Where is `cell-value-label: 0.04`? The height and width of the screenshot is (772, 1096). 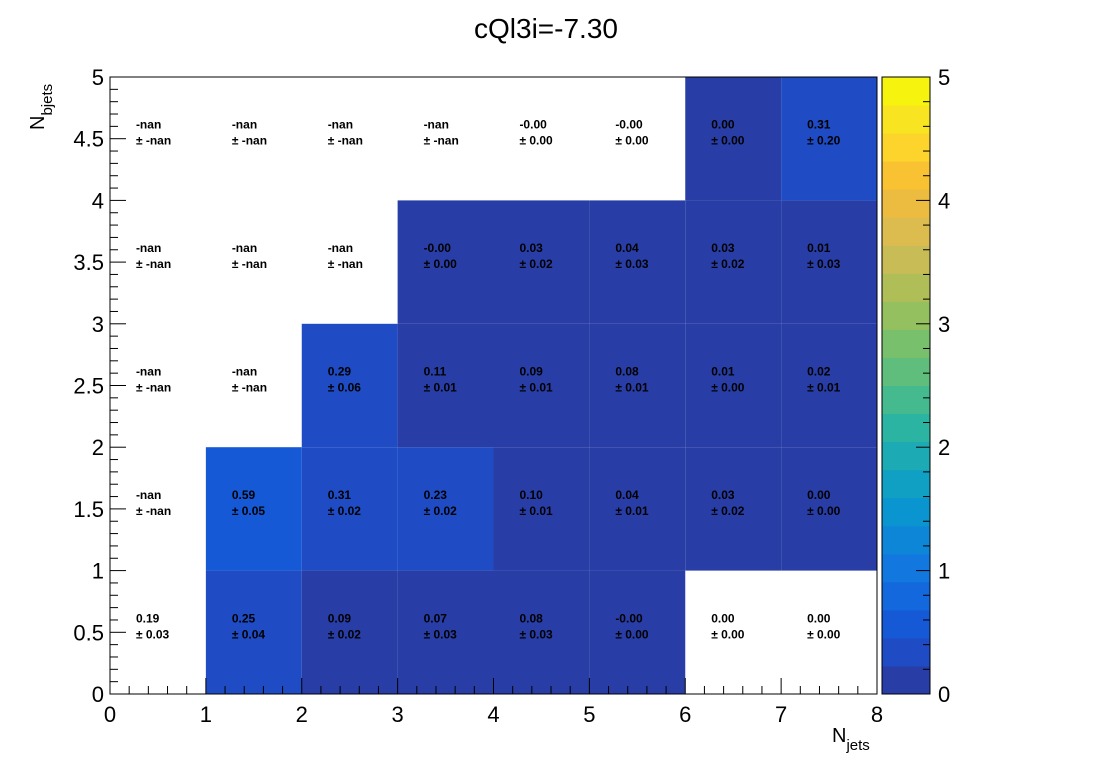
cell-value-label: 0.04 is located at coordinates (627, 248).